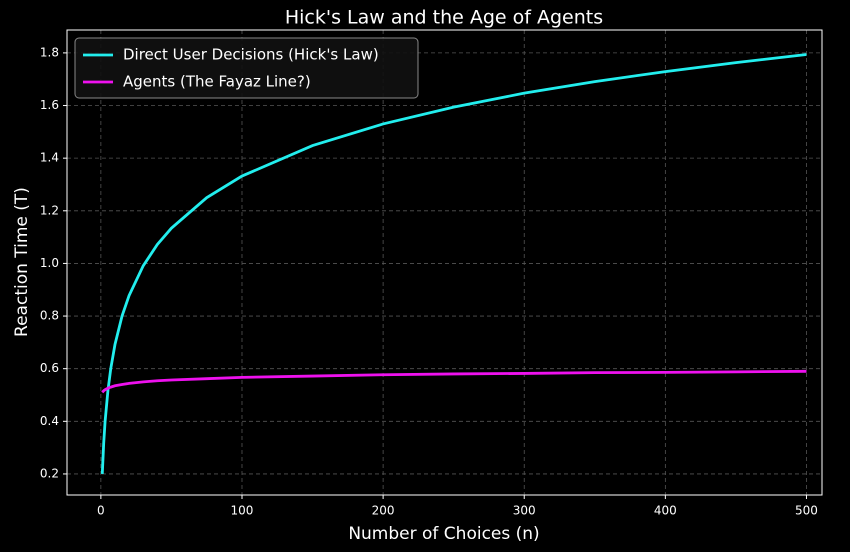 Image resolution: width=850 pixels, height=552 pixels. What do you see at coordinates (454, 381) in the screenshot?
I see `line-series` at bounding box center [454, 381].